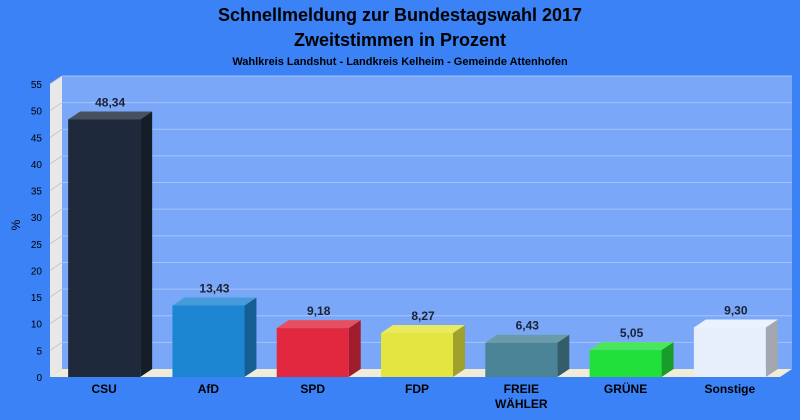  I want to click on chart-title: Schnellmeldung zur Bundestagswahl 2017, so click(400, 15).